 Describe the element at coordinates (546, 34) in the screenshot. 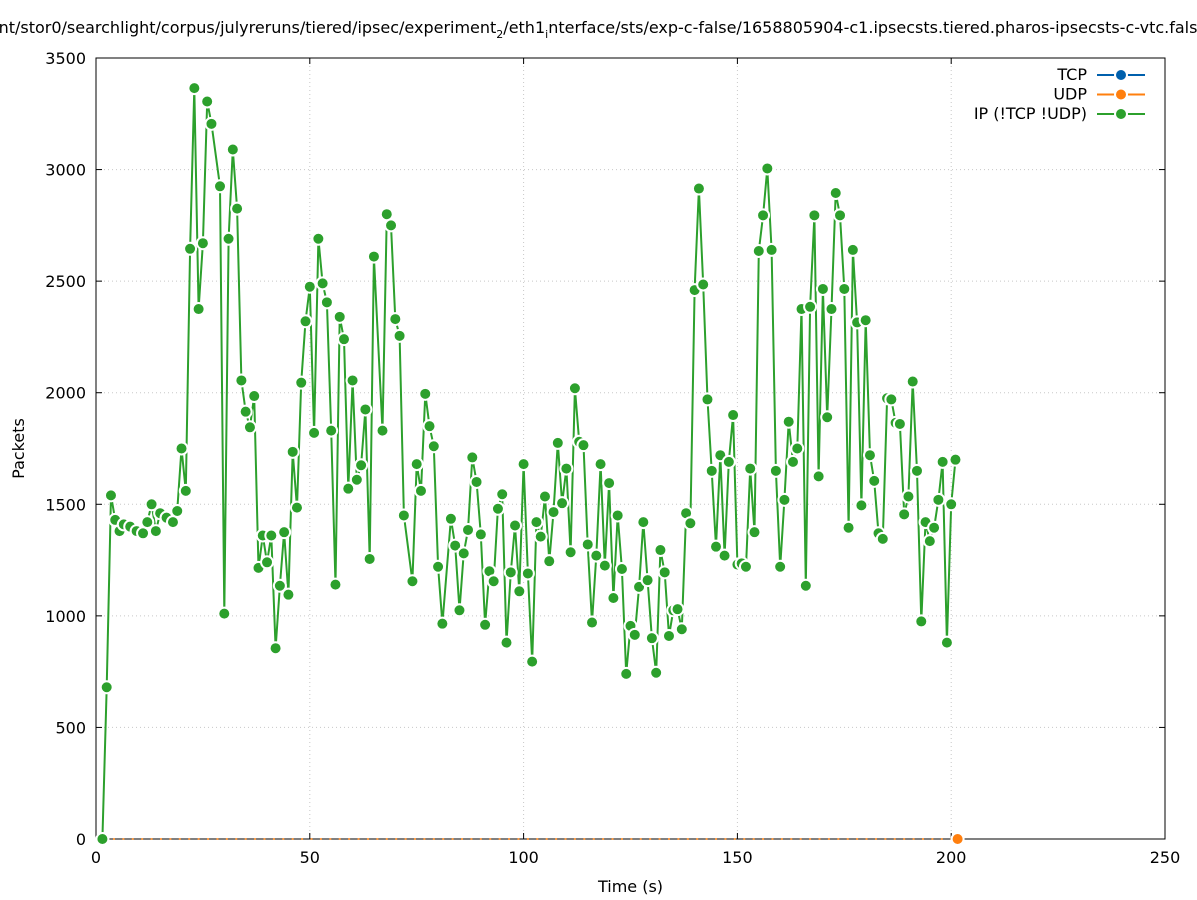

I see `title-subscript-2: i` at that location.